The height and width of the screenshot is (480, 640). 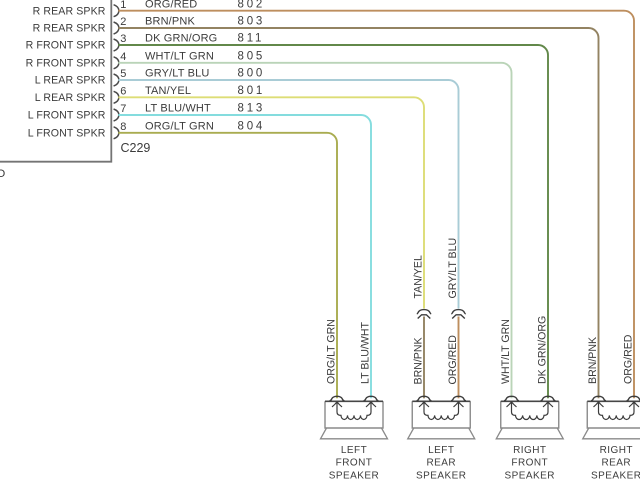 I want to click on svg-text: 5, so click(x=123, y=74).